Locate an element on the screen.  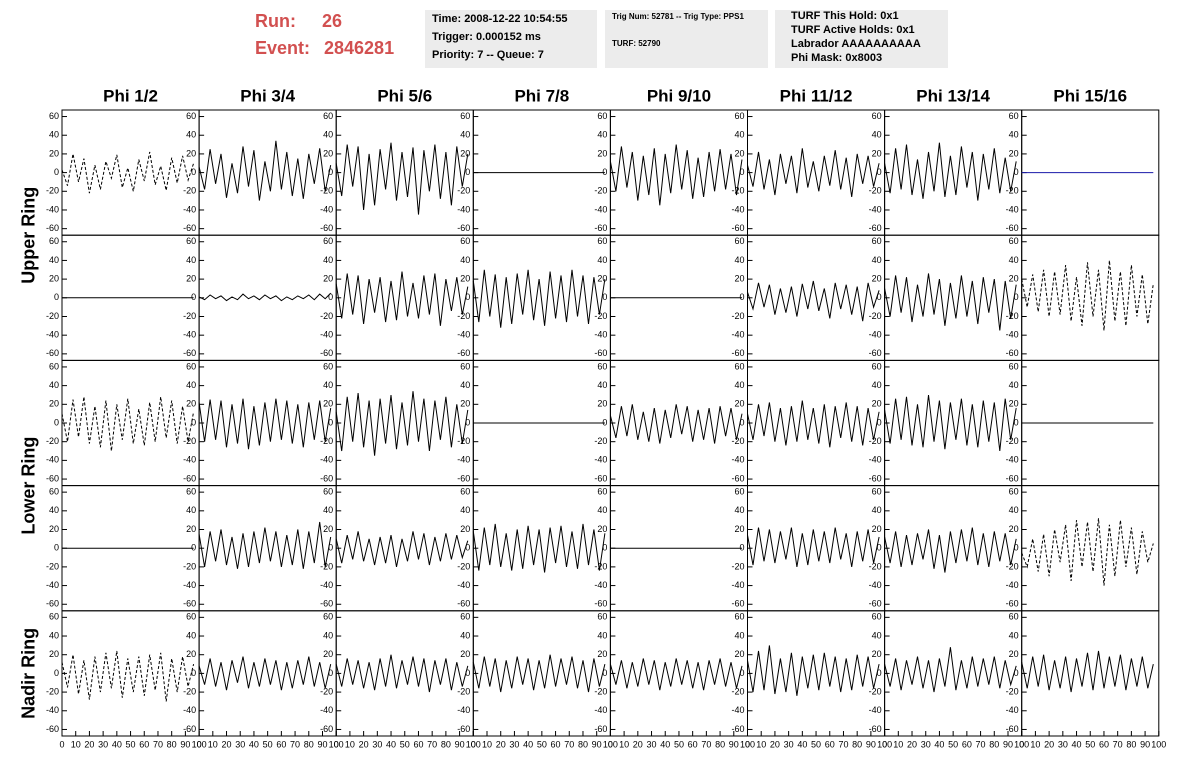
x-tick-label: 0 is located at coordinates (199, 744).